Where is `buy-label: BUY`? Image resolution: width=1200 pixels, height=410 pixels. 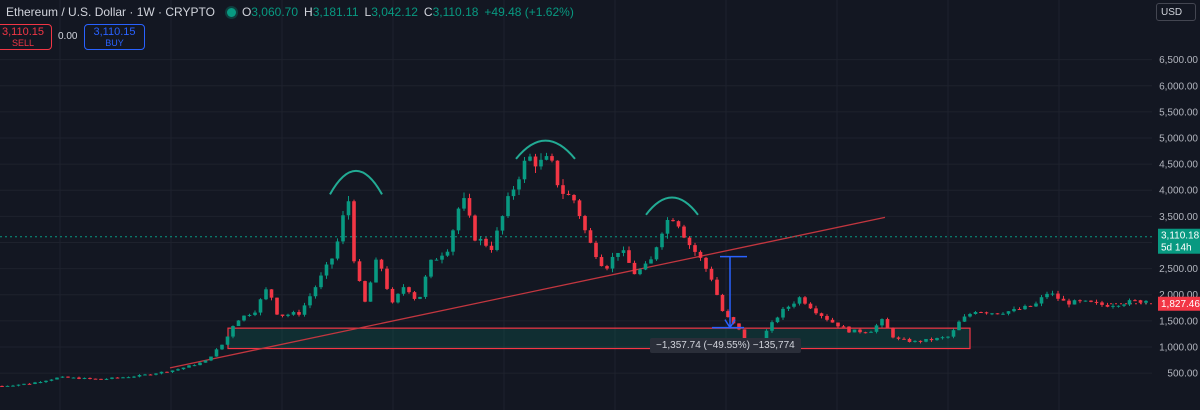
buy-label: BUY is located at coordinates (114, 43).